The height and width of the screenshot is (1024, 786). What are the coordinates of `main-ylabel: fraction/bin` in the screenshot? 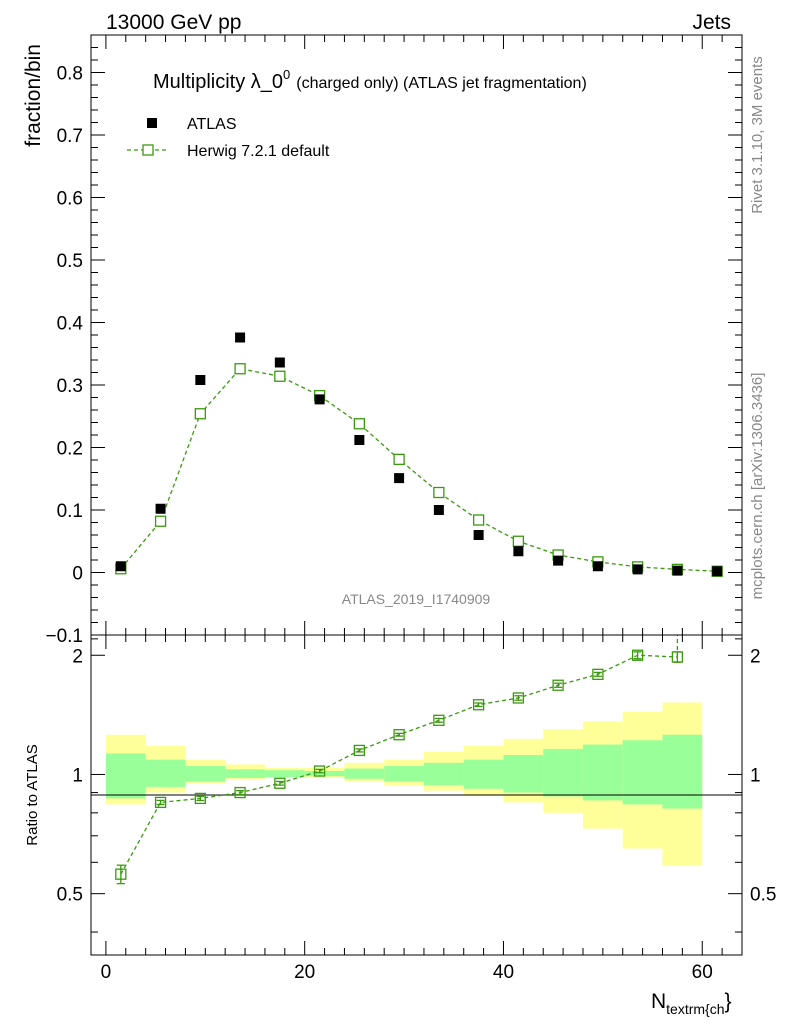 It's located at (33, 95).